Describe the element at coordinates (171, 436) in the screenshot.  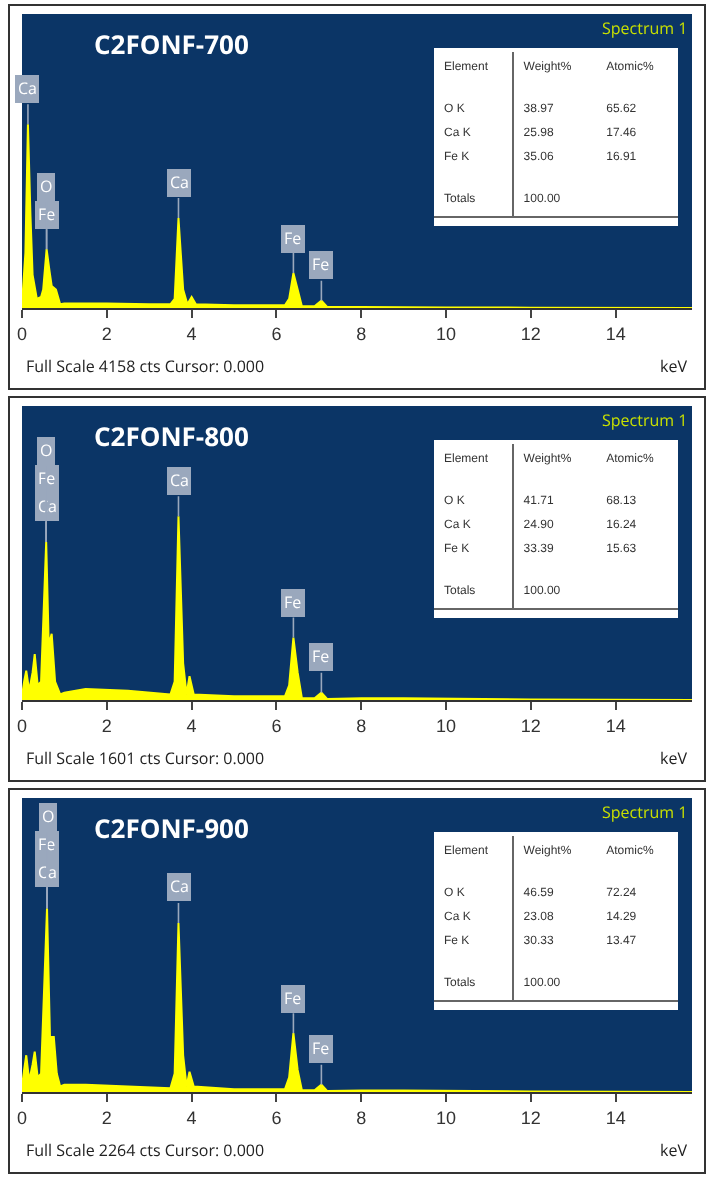
I see `chart-title: C2FONF-800` at that location.